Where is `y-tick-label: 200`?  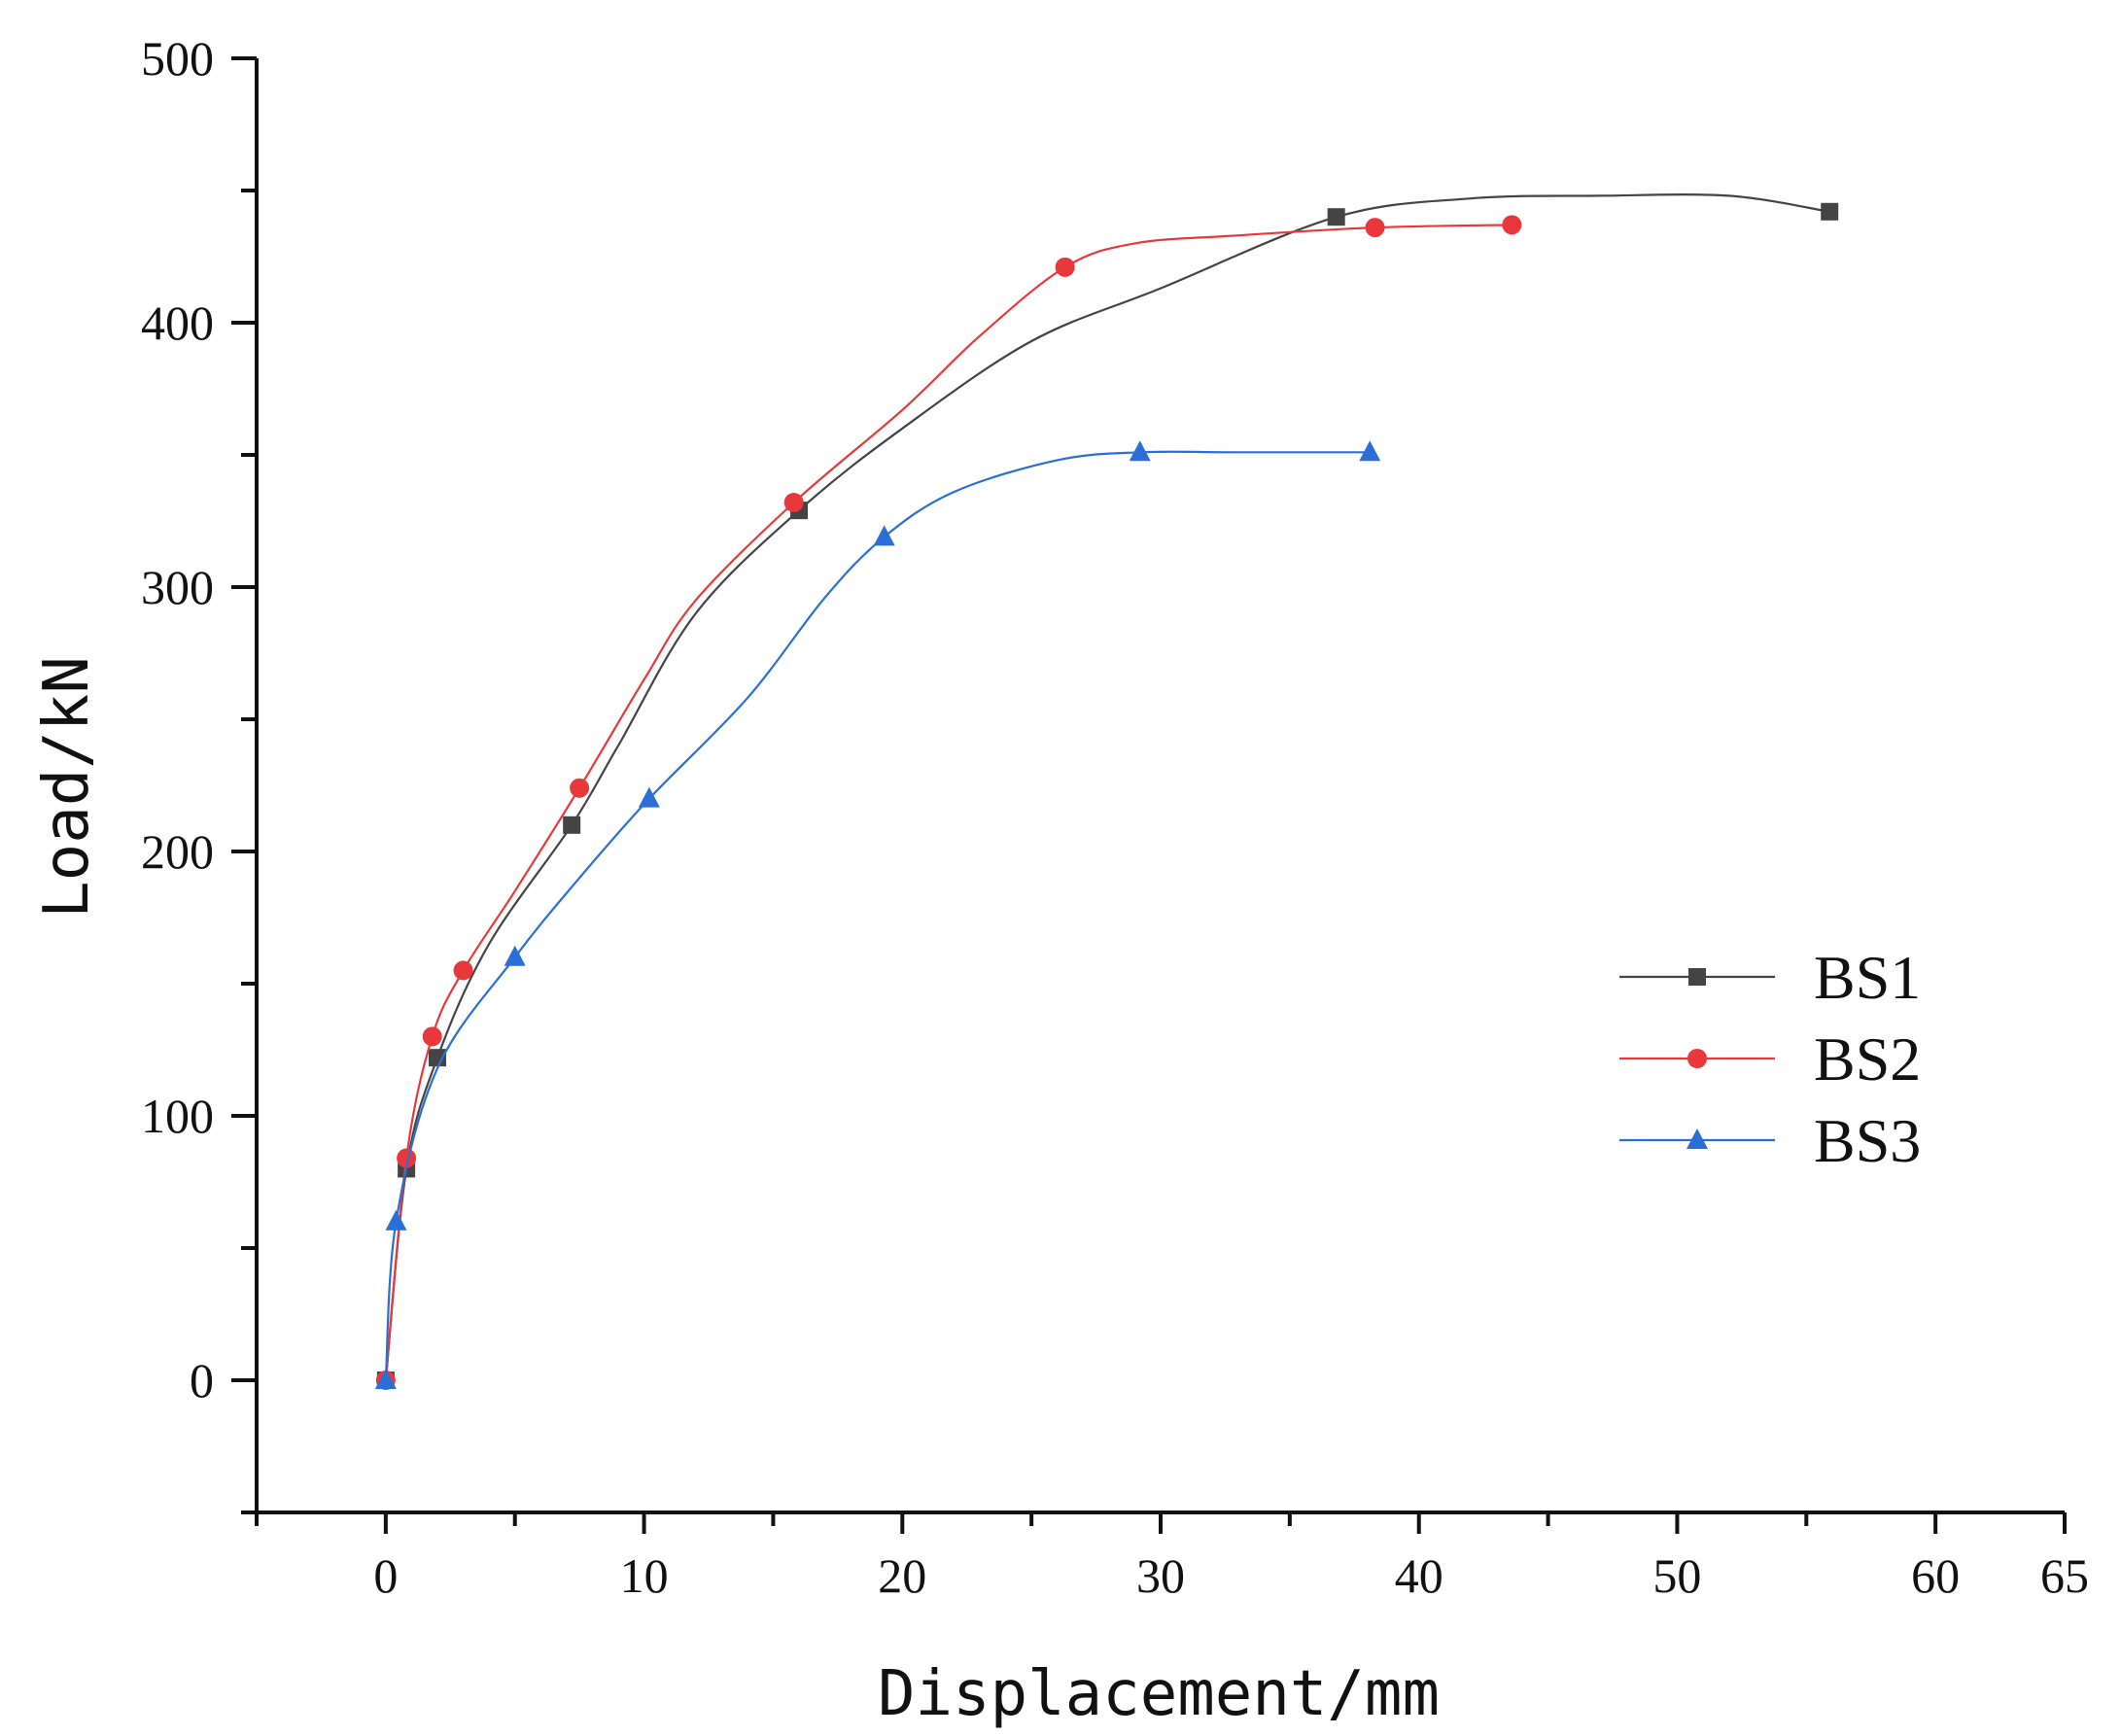 y-tick-label: 200 is located at coordinates (177, 851).